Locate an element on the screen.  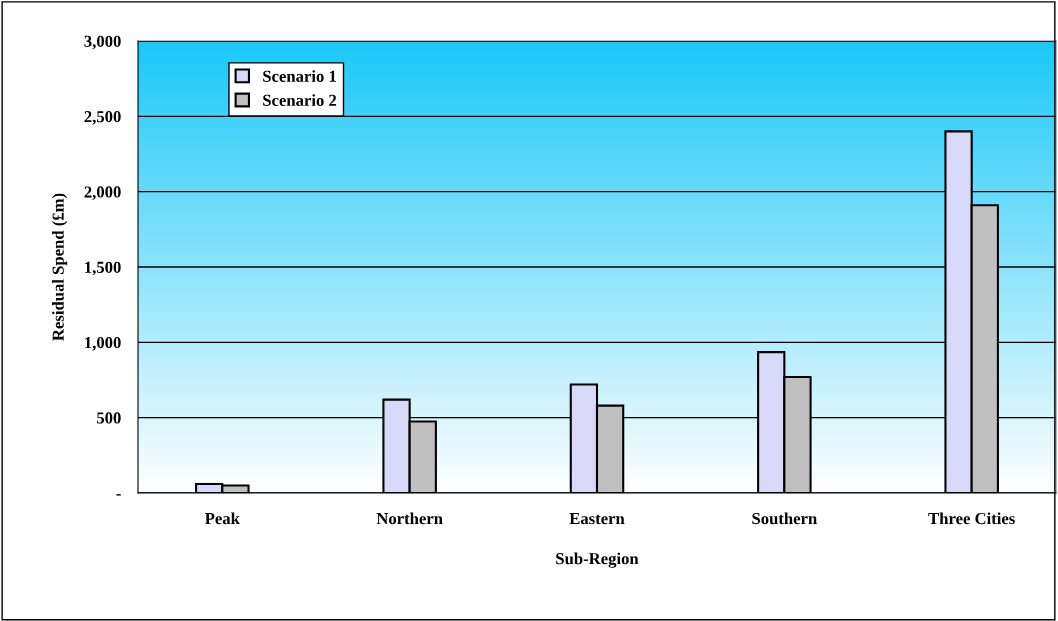
y-tick-label: 1,500 is located at coordinates (103, 268).